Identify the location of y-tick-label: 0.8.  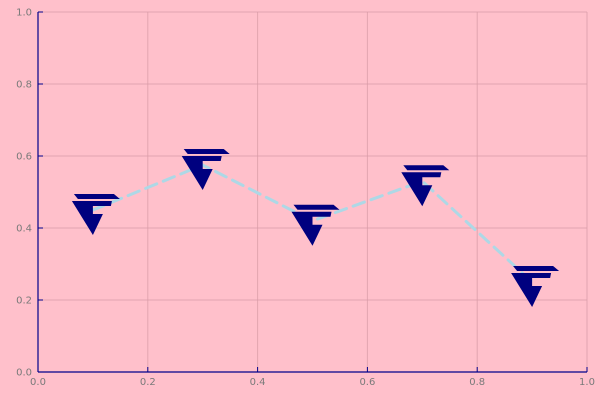
(24, 85).